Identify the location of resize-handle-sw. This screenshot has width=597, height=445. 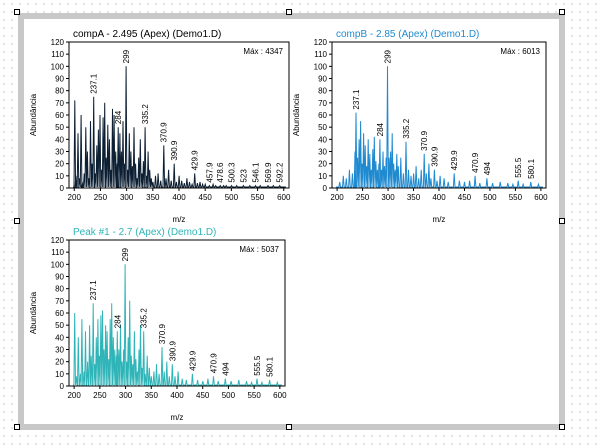
(17, 427).